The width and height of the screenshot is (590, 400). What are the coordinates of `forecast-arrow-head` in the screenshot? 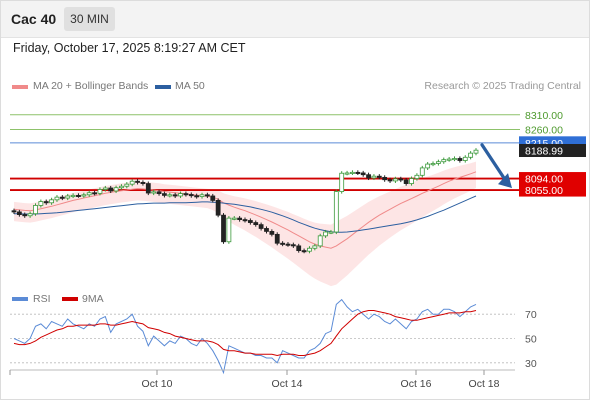 It's located at (505, 181).